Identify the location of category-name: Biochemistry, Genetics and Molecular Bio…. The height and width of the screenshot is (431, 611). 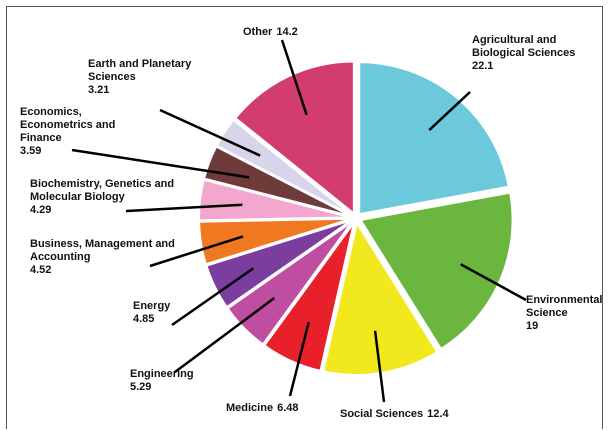
(102, 190).